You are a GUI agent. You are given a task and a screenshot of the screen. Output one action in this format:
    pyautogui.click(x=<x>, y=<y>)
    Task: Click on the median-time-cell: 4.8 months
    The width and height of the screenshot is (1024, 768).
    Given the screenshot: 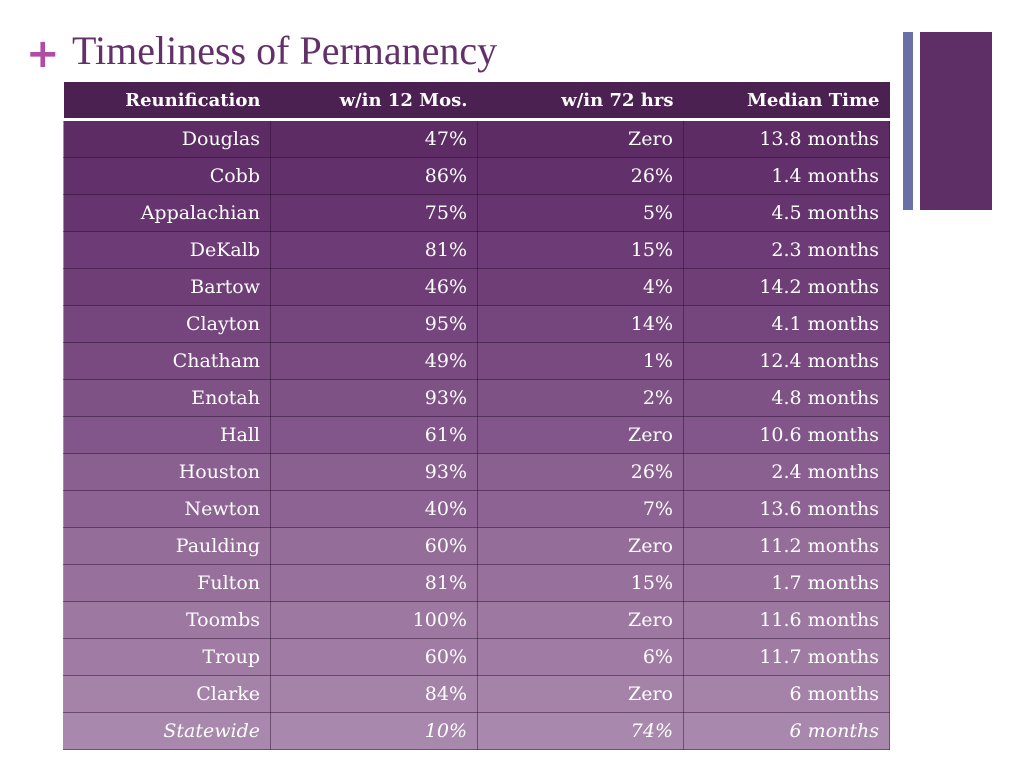 What is the action you would take?
    pyautogui.click(x=786, y=398)
    